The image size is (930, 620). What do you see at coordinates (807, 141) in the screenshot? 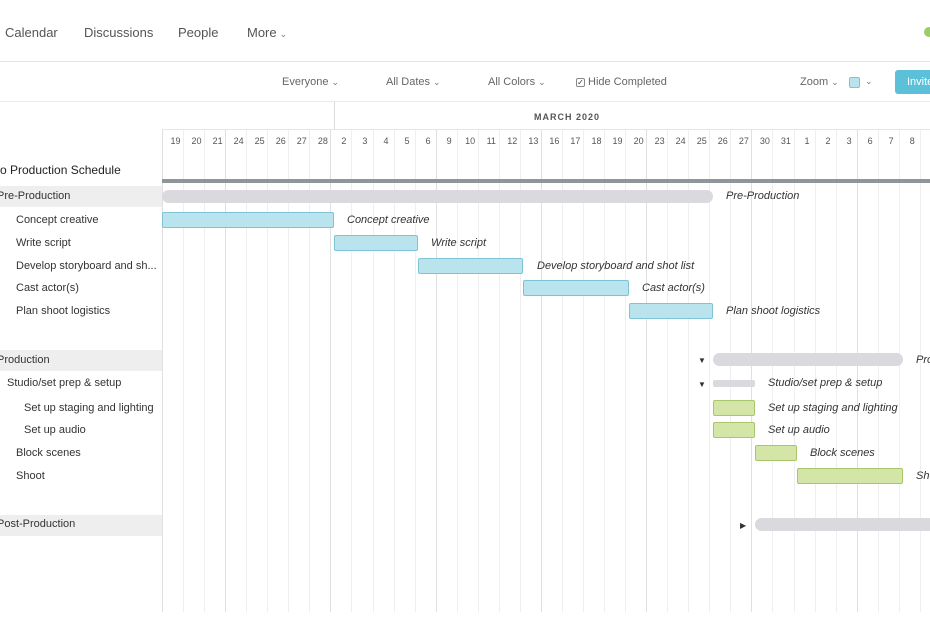
I see `day-label: 1` at bounding box center [807, 141].